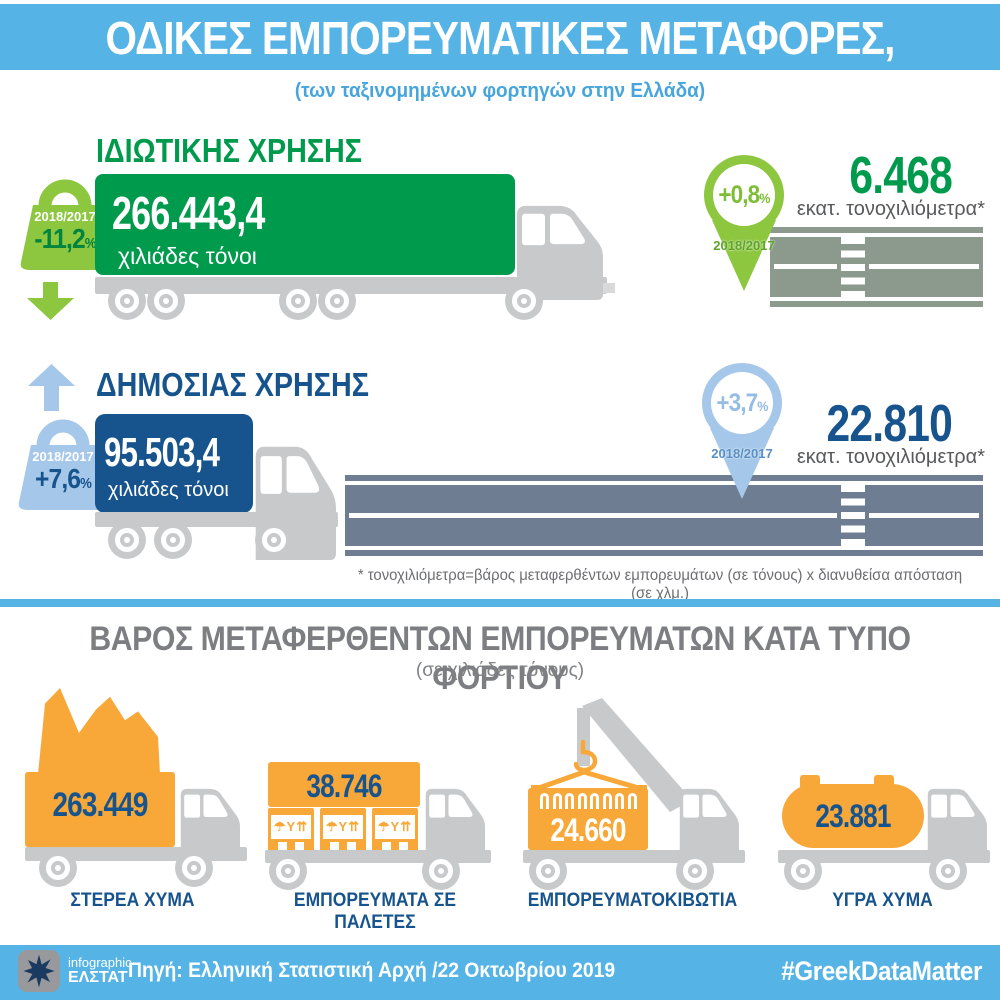 The height and width of the screenshot is (1000, 1000). What do you see at coordinates (305, 224) in the screenshot?
I see `private-truck-trailer` at bounding box center [305, 224].